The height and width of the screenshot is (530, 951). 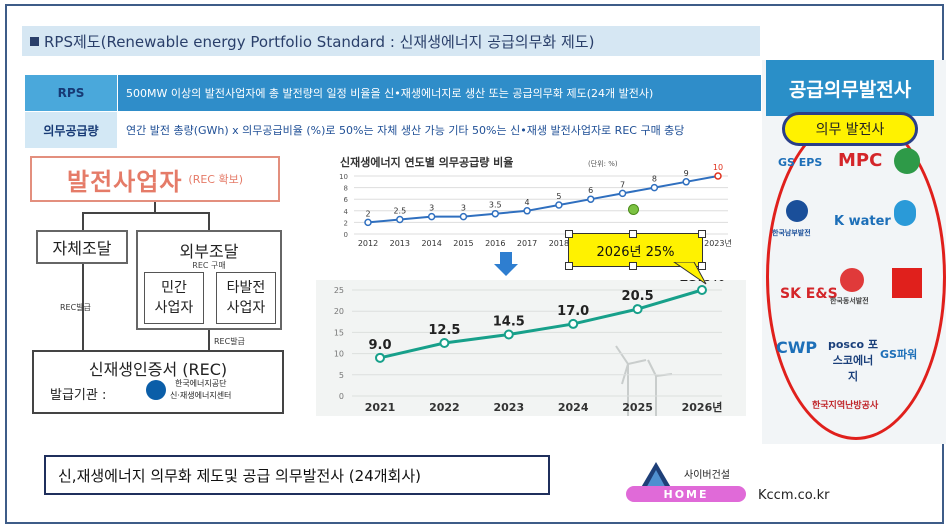 I want to click on data-label: 10, so click(x=718, y=167).